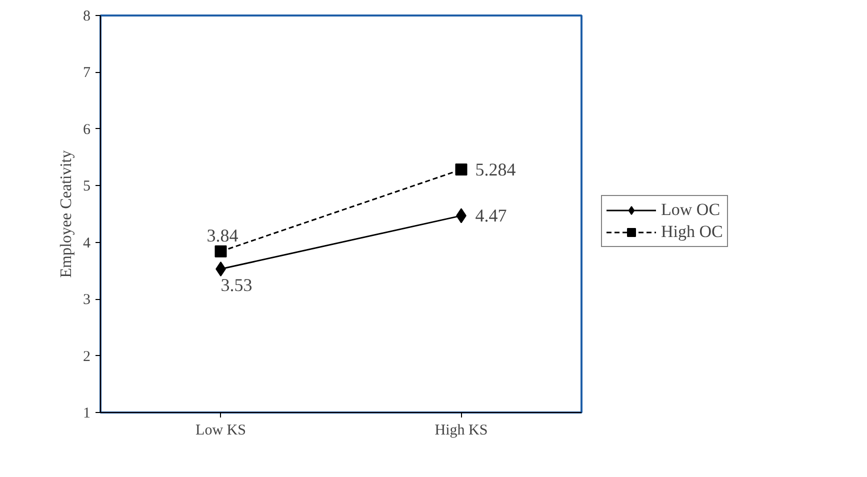 This screenshot has width=867, height=477. Describe the element at coordinates (495, 170) in the screenshot. I see `data-label: 5.284` at that location.